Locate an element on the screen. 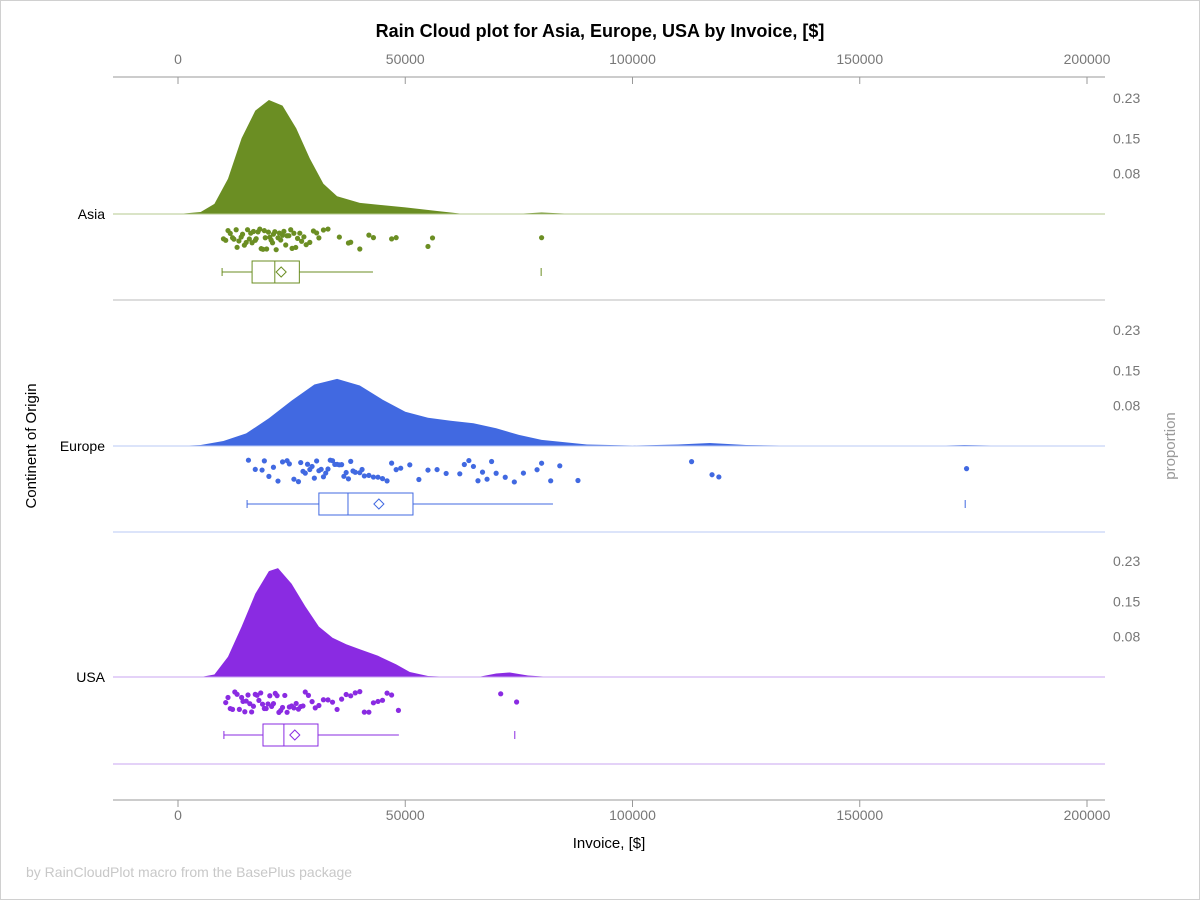 The image size is (1200, 900). y2-axis-label: proportion is located at coordinates (1170, 446).